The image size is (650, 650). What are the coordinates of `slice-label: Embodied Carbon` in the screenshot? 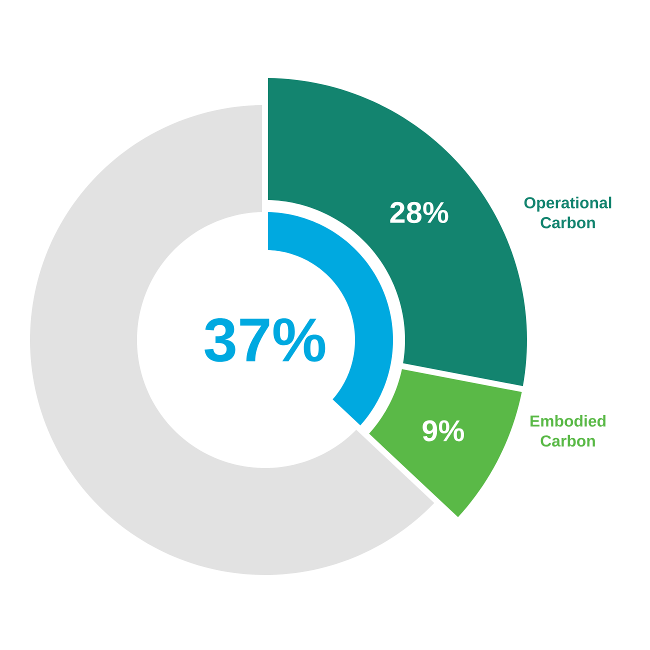 It's located at (568, 430).